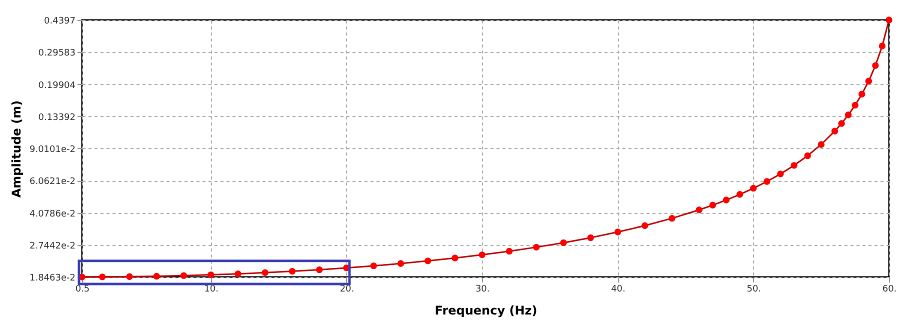 Image resolution: width=908 pixels, height=332 pixels. I want to click on x-tick-label: 50., so click(754, 289).